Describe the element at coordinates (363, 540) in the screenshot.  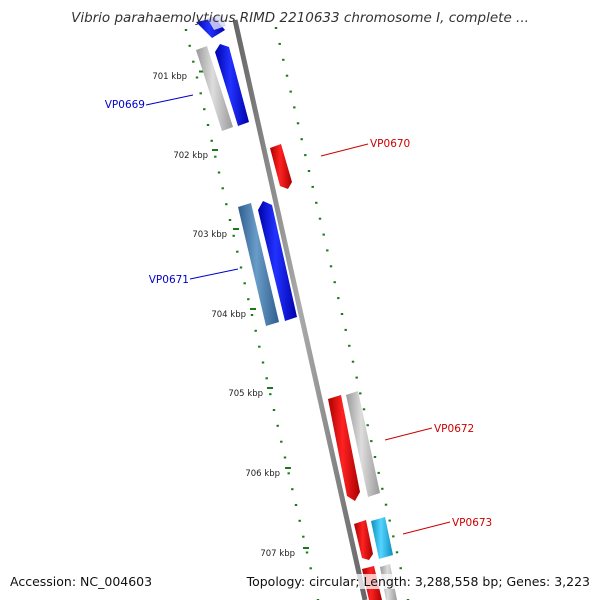
I see `gene-vp0673` at that location.